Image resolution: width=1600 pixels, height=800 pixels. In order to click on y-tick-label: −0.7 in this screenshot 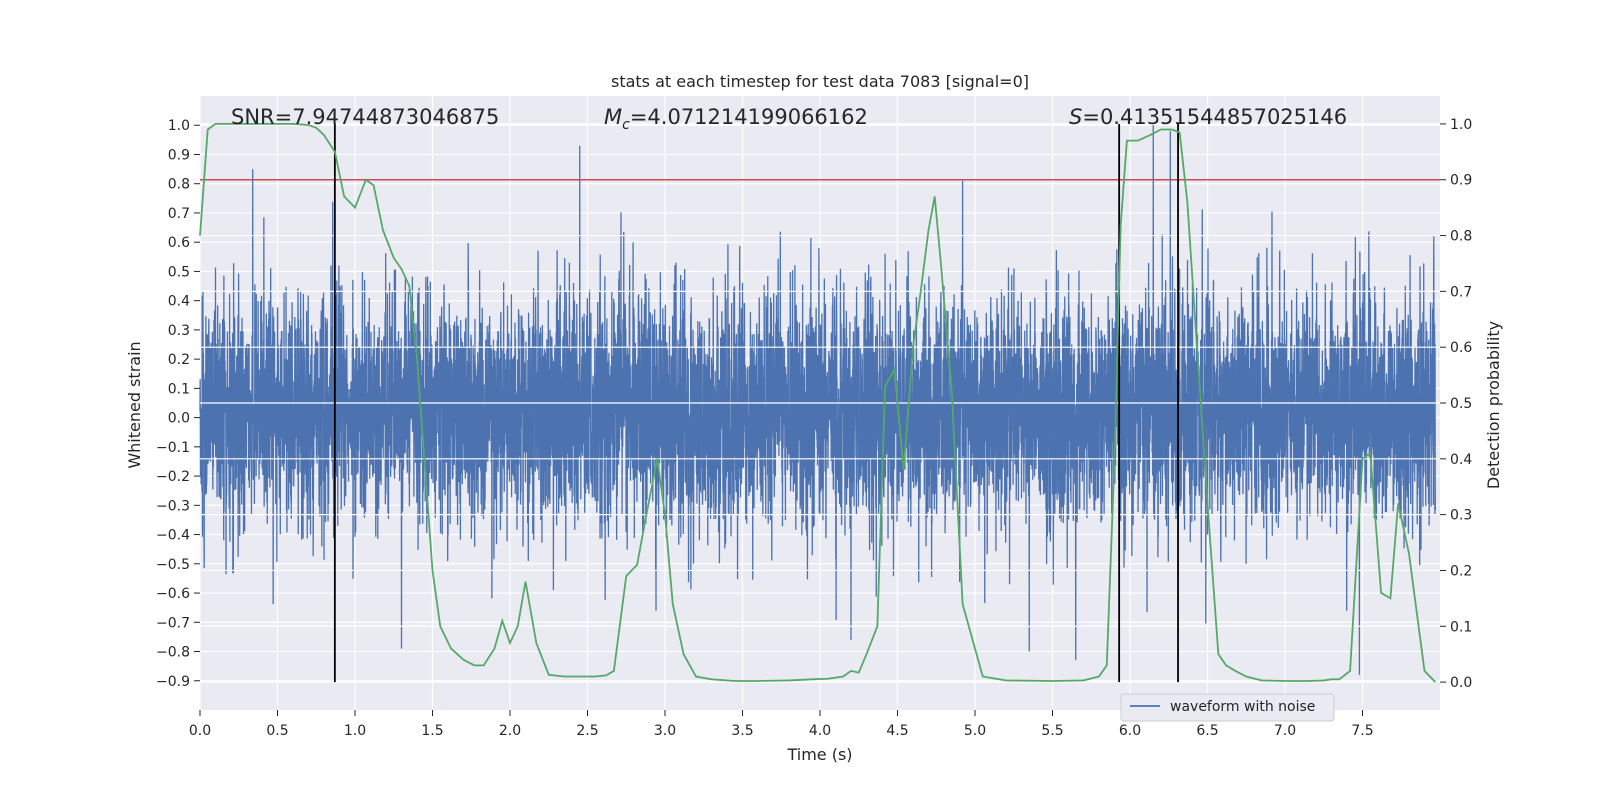, I will do `click(173, 623)`.